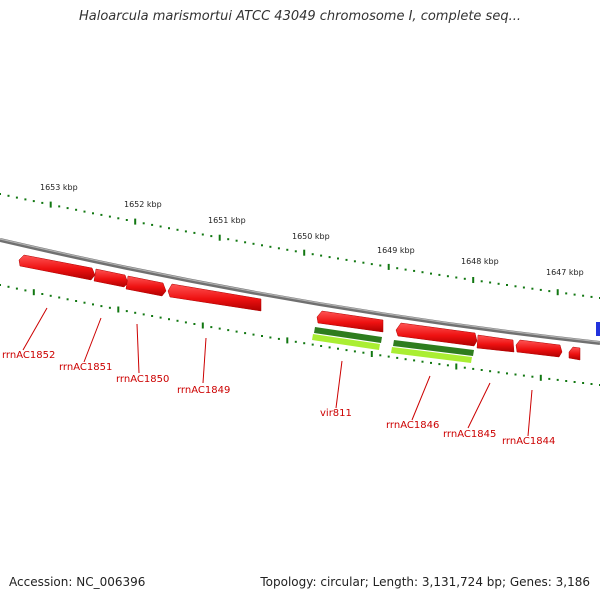 The image size is (600, 600). What do you see at coordinates (146, 286) in the screenshot?
I see `gene-rrnAC1850` at bounding box center [146, 286].